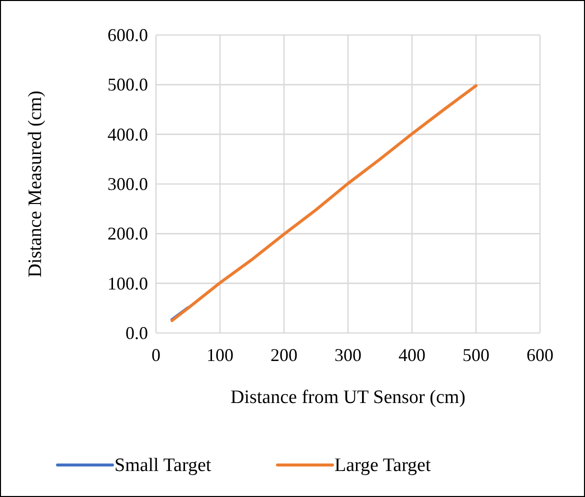  I want to click on x-axis-title: Distance from UT Sensor (cm), so click(348, 397).